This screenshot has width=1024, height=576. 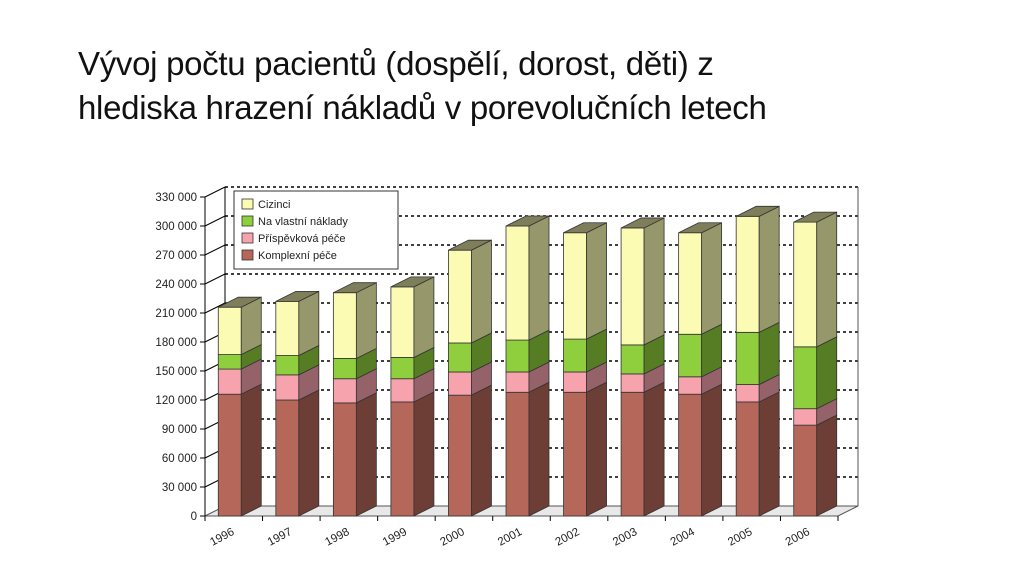 What do you see at coordinates (740, 537) in the screenshot?
I see `x-tick-label: 2005` at bounding box center [740, 537].